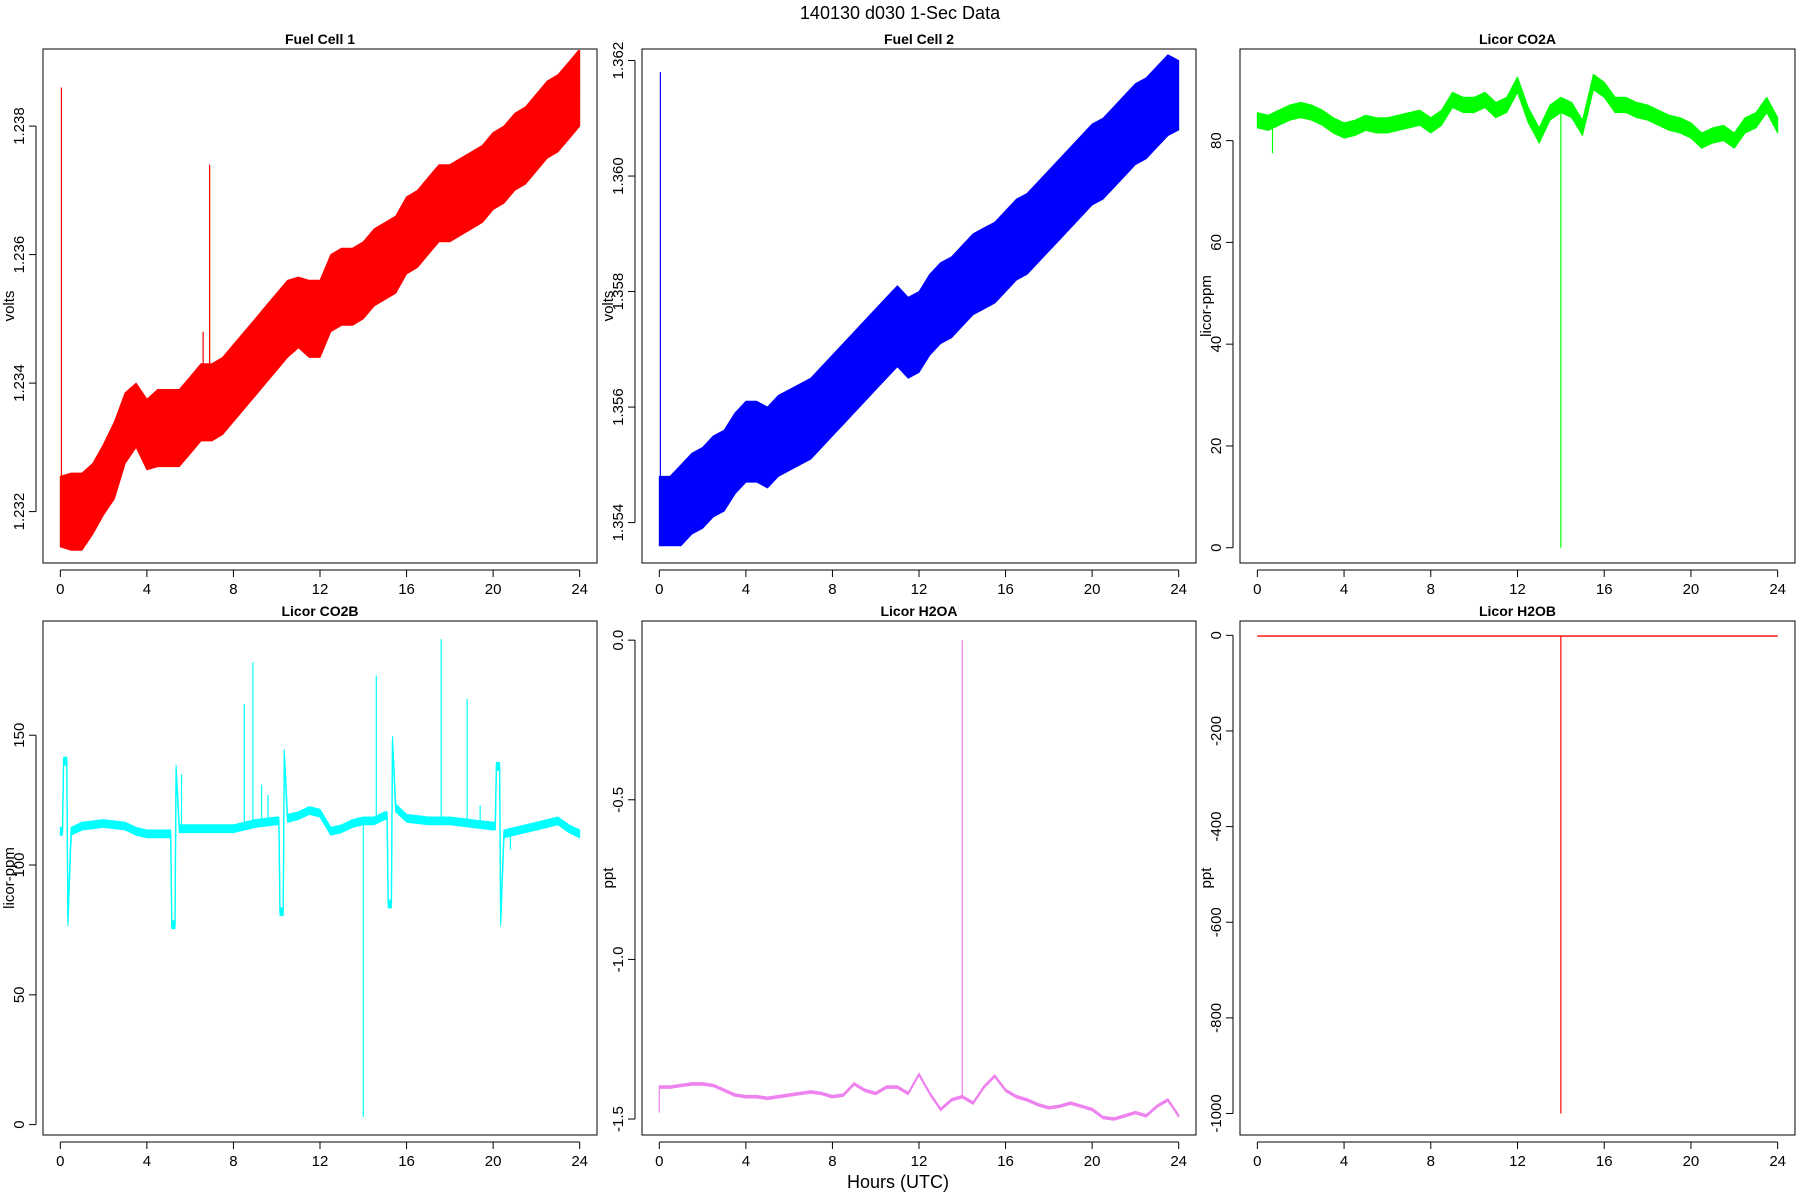  Describe the element at coordinates (1216, 1018) in the screenshot. I see `y-tick-label: -800` at that location.